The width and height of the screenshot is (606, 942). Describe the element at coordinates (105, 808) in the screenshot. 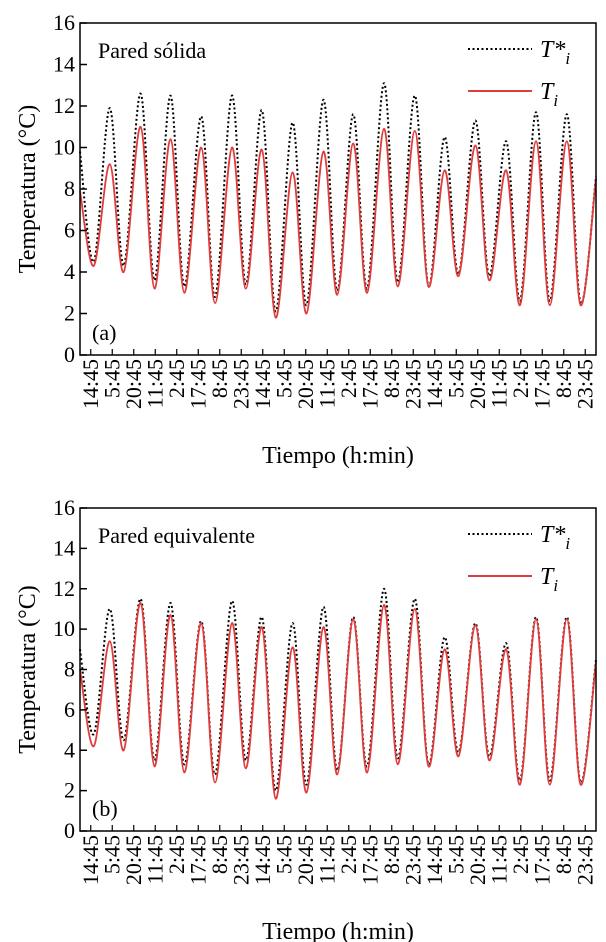

I see `panel-label: (b)` at that location.